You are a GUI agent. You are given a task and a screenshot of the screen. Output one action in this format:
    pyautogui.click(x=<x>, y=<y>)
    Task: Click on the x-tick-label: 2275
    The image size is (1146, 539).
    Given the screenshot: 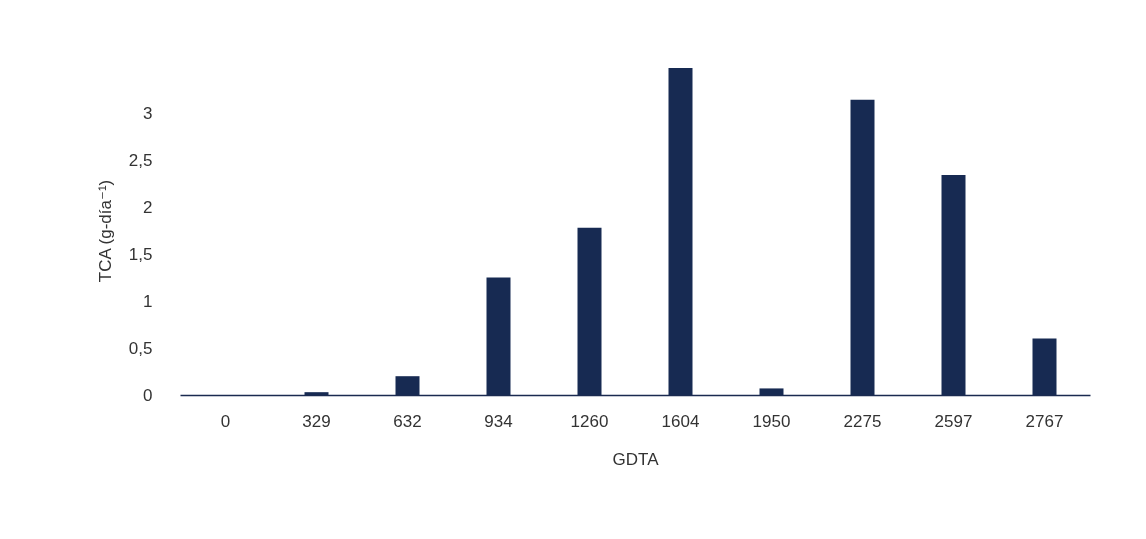 What is the action you would take?
    pyautogui.click(x=862, y=421)
    